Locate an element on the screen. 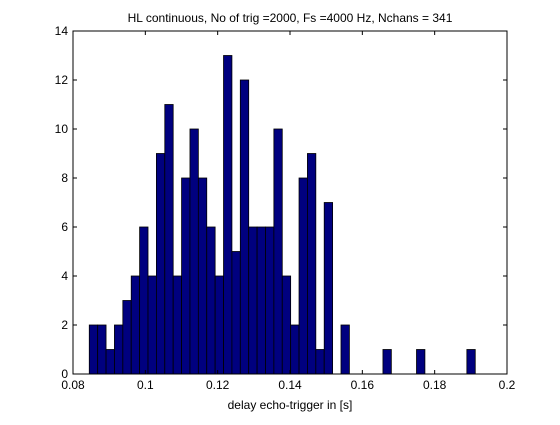 This screenshot has height=425, width=560. y-tick-label: 8 is located at coordinates (64, 178).